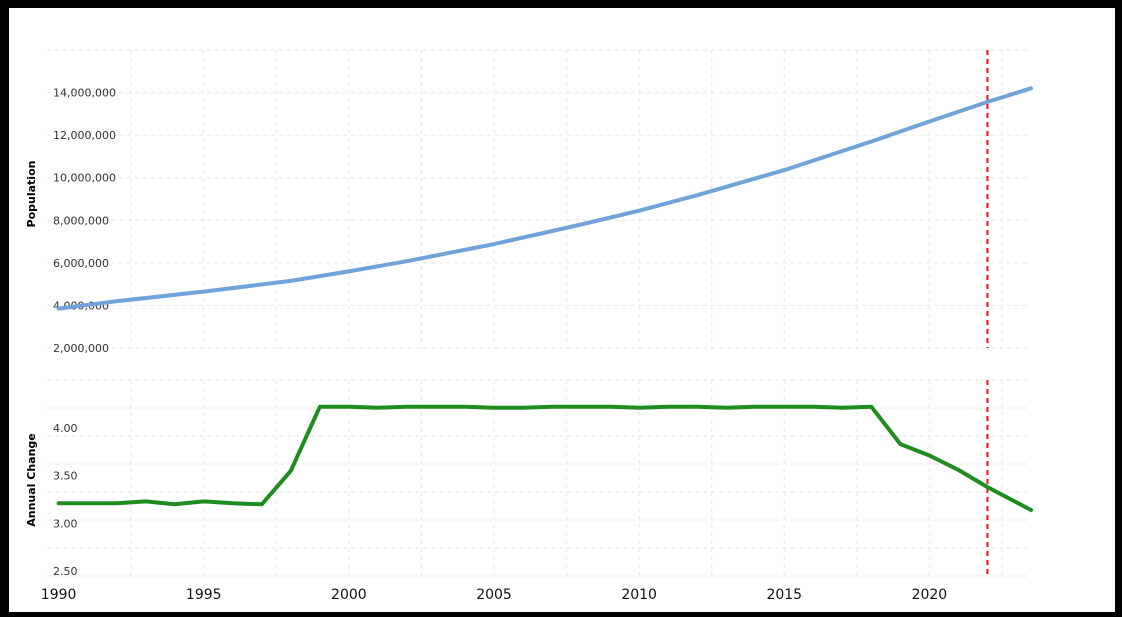 The image size is (1122, 617). Describe the element at coordinates (349, 595) in the screenshot. I see `x-tick-label: 2000` at that location.